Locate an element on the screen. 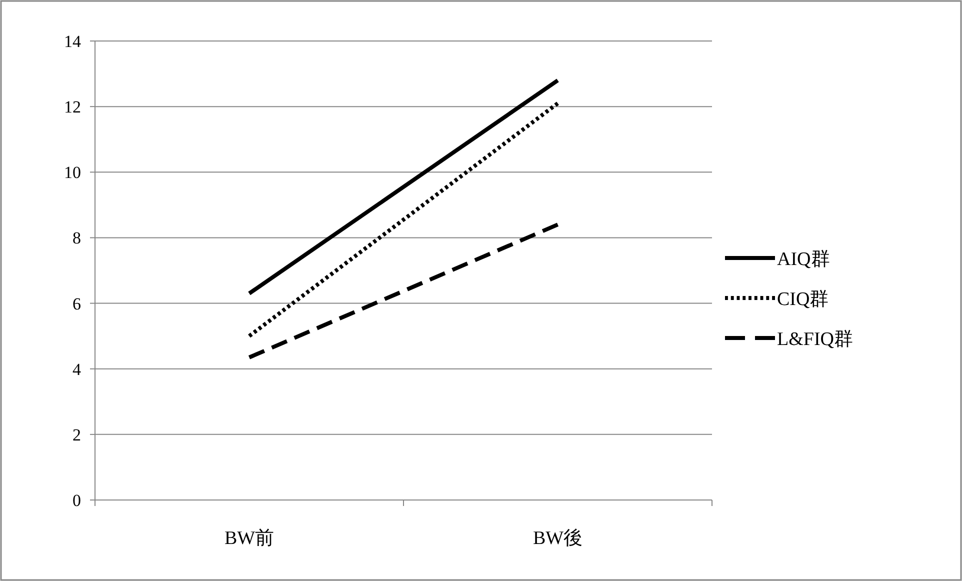  legend-label: L&FIQ群 is located at coordinates (815, 339).